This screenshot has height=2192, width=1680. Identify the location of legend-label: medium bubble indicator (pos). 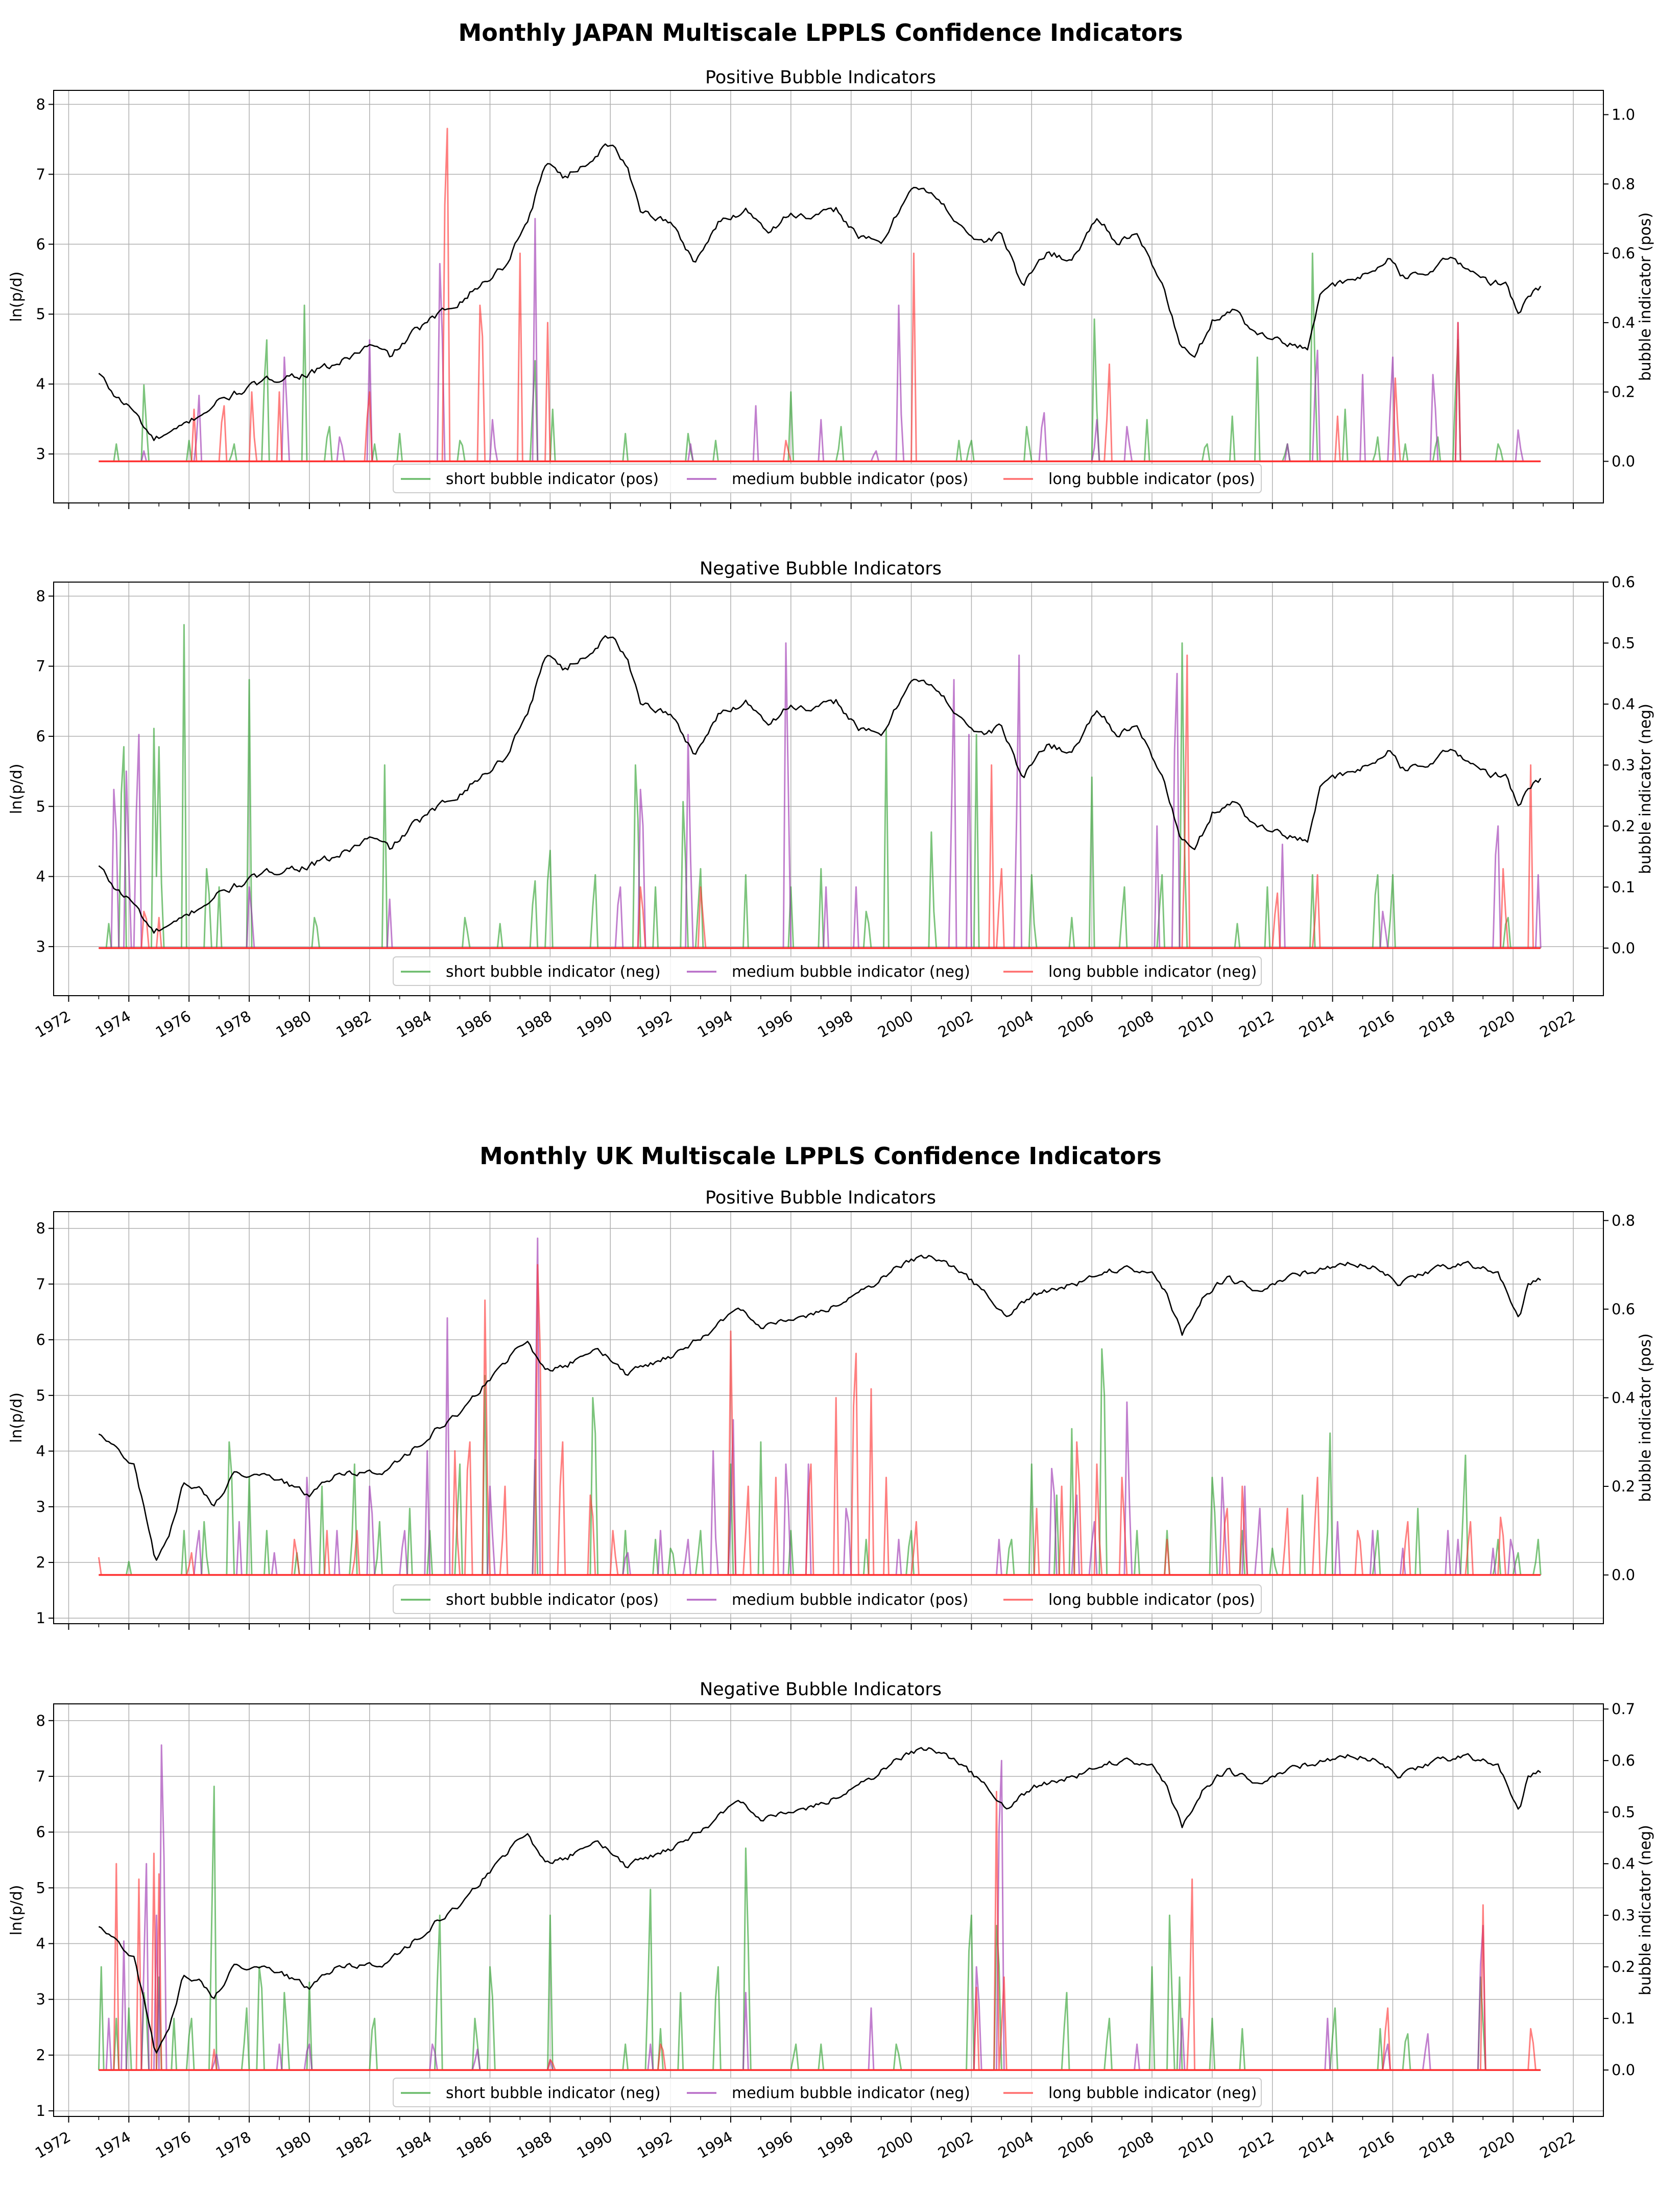
(850, 479).